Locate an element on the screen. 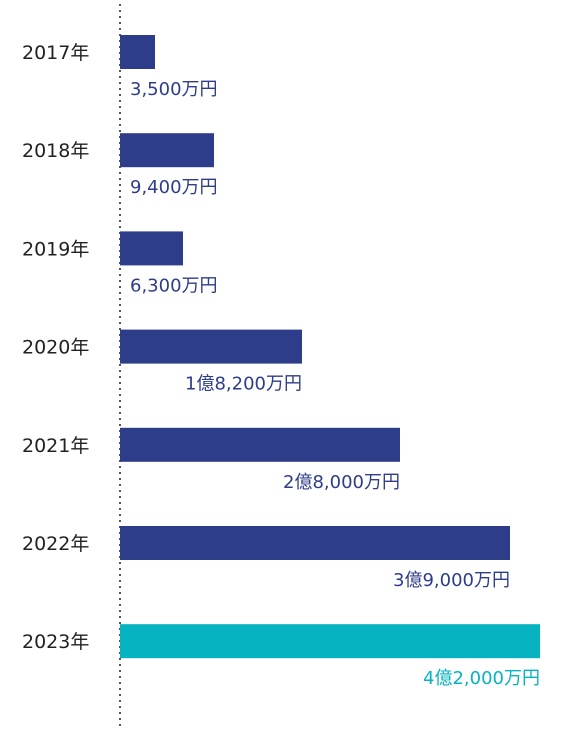 This screenshot has width=573, height=732. value-label: 6,300万円 is located at coordinates (174, 285).